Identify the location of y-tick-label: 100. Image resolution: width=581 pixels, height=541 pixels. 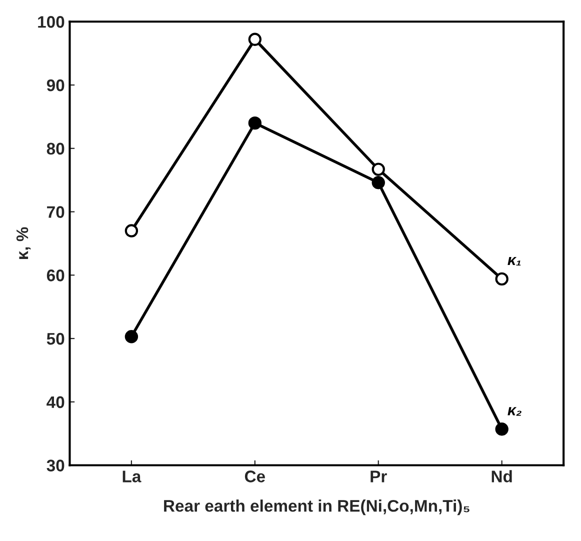
(51, 22).